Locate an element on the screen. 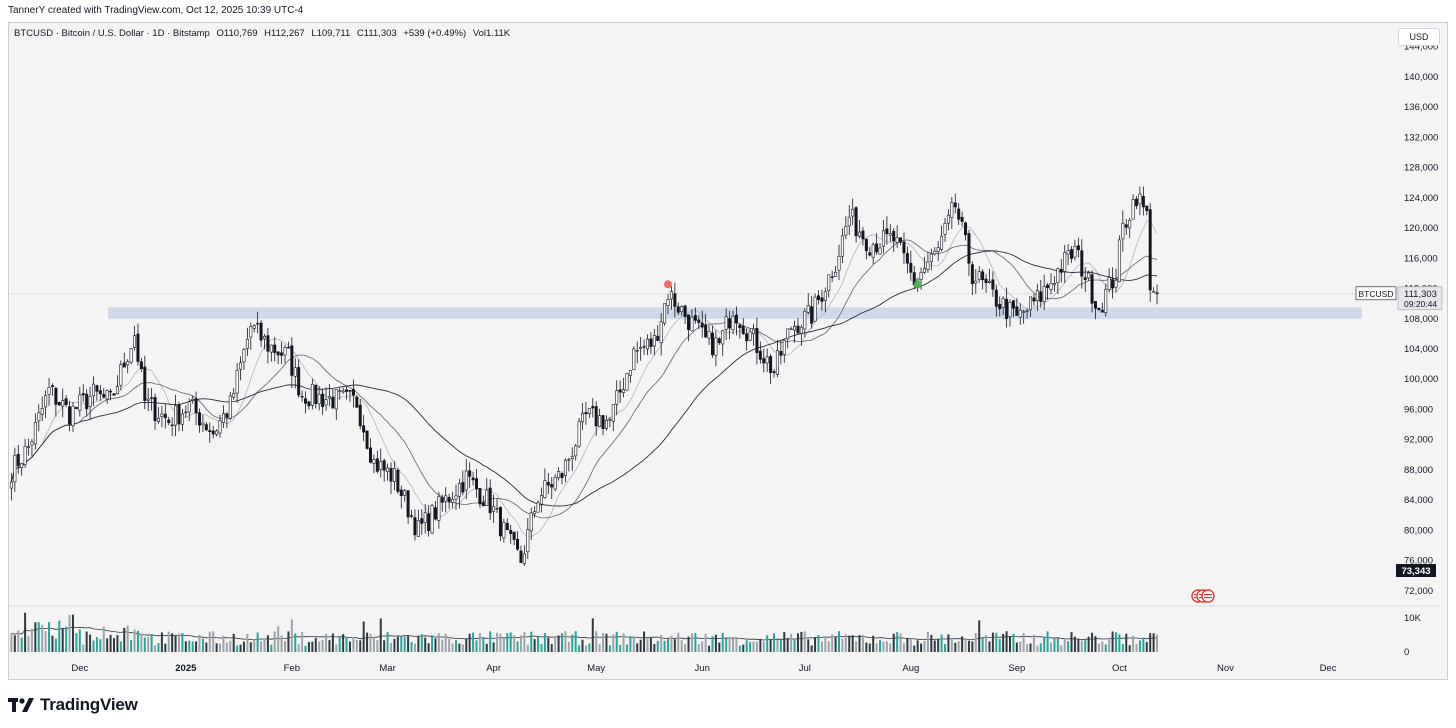 This screenshot has width=1456, height=728. tradingview-logo: TradingView is located at coordinates (73, 705).